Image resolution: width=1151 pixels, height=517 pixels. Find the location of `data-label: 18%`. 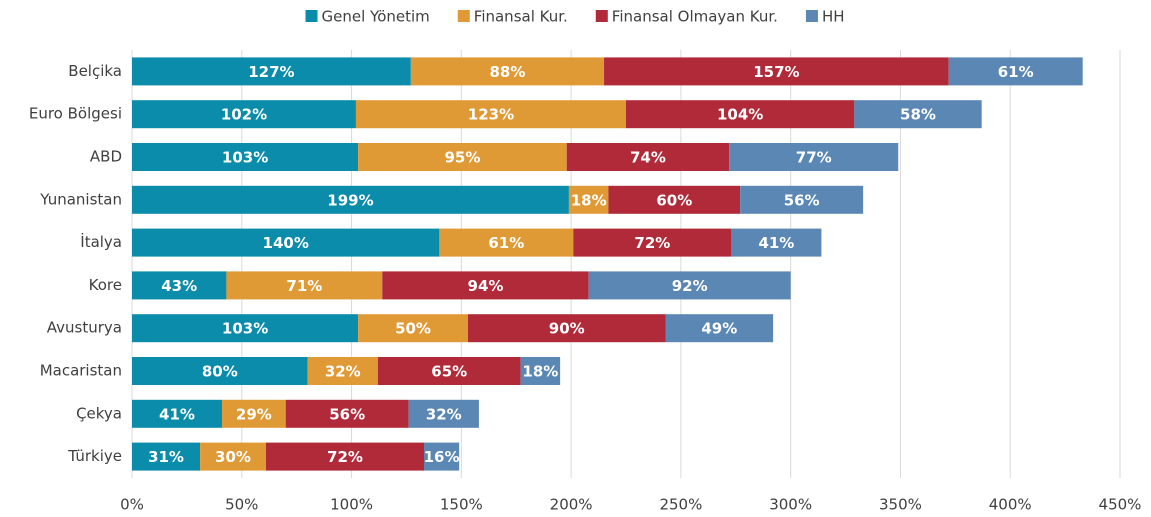

data-label: 18% is located at coordinates (589, 200).